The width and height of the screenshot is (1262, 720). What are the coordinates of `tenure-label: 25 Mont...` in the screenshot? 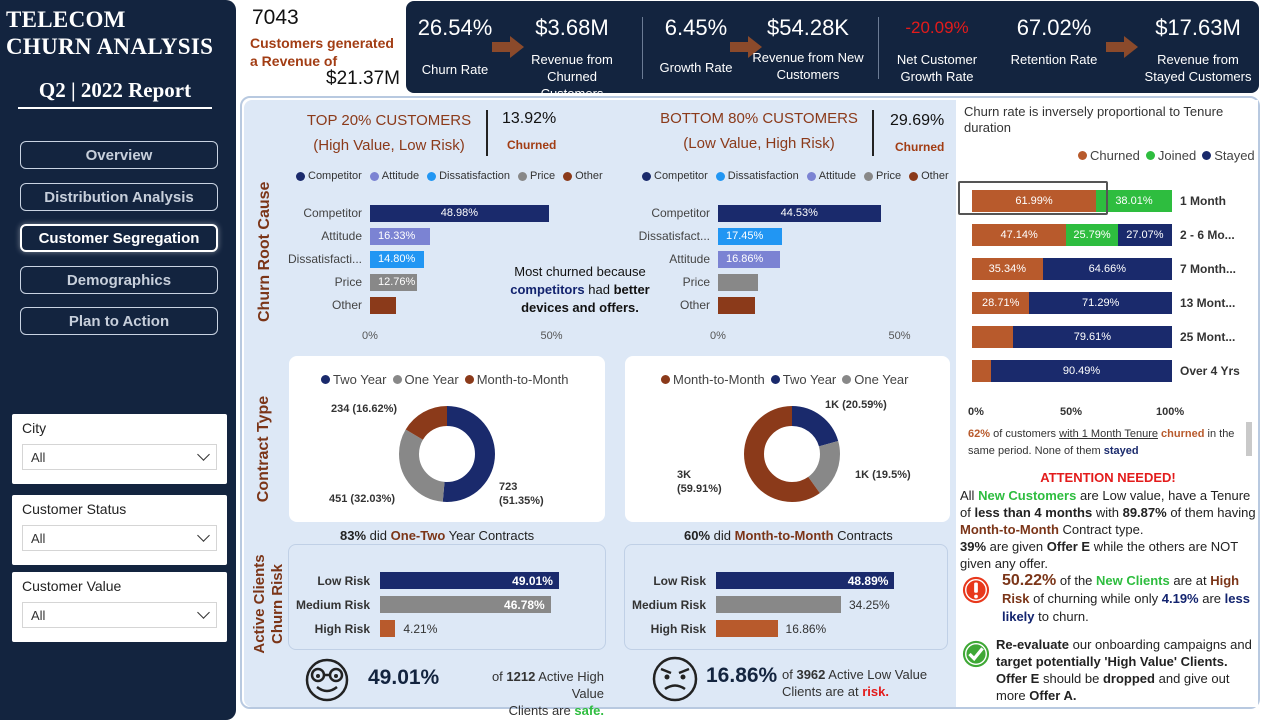 It's located at (1208, 337).